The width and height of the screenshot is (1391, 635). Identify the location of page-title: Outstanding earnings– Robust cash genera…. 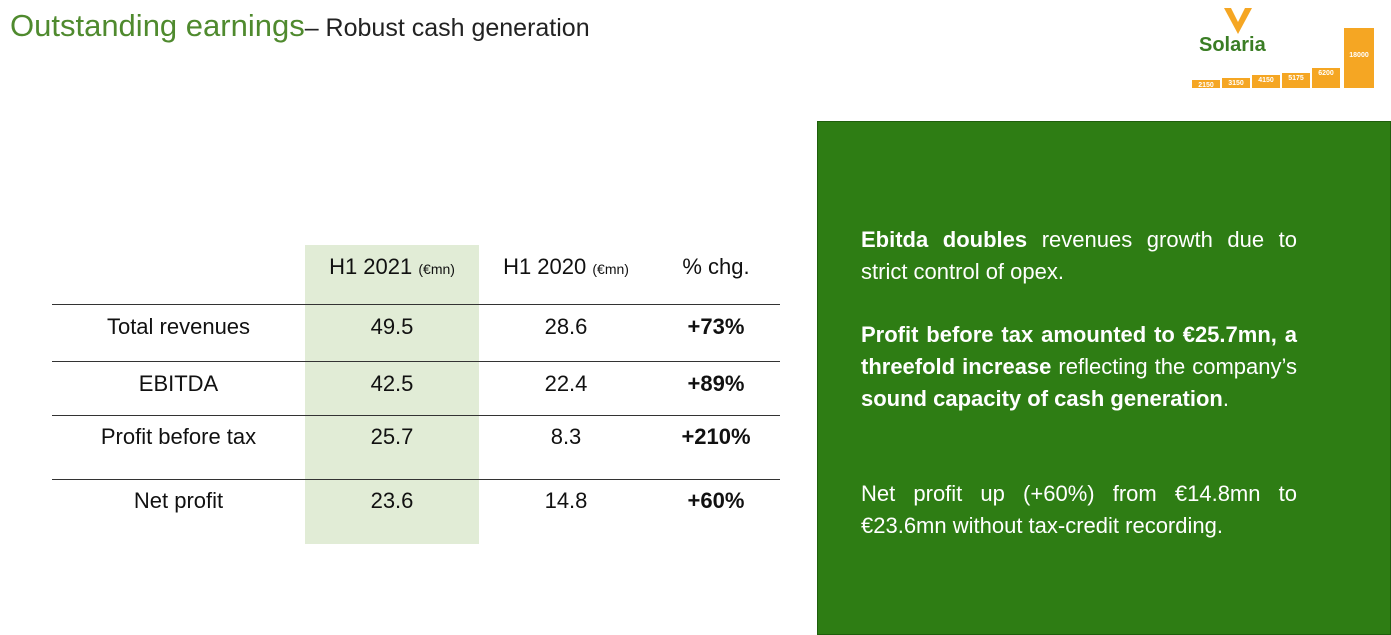
(300, 26).